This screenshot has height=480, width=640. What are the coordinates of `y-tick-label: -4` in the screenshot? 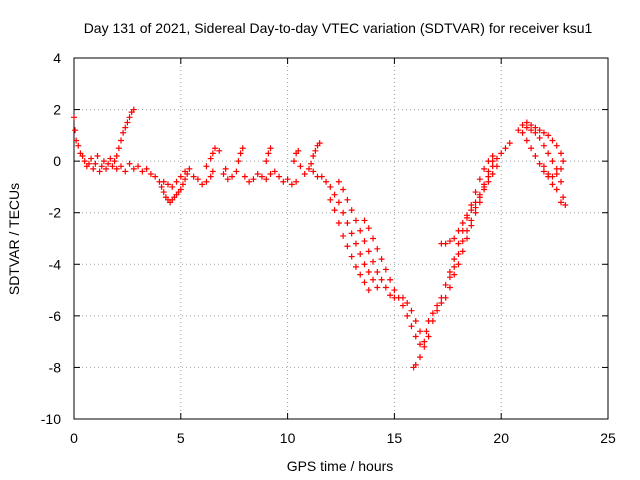 It's located at (55, 264).